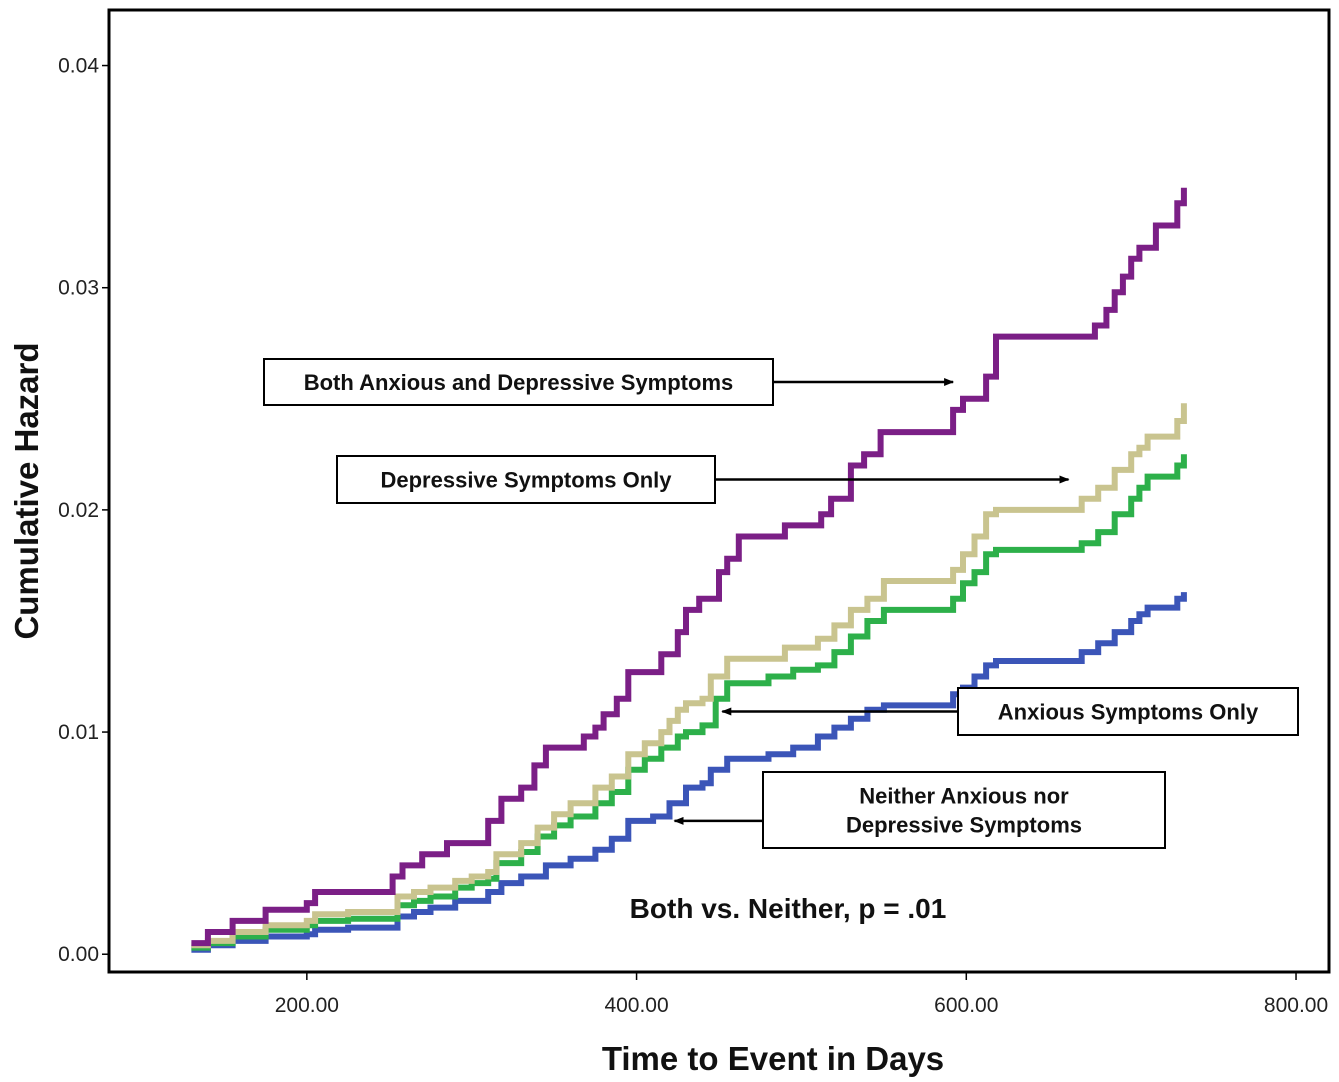 The width and height of the screenshot is (1339, 1082). I want to click on y-tick-label: 0.04, so click(78, 66).